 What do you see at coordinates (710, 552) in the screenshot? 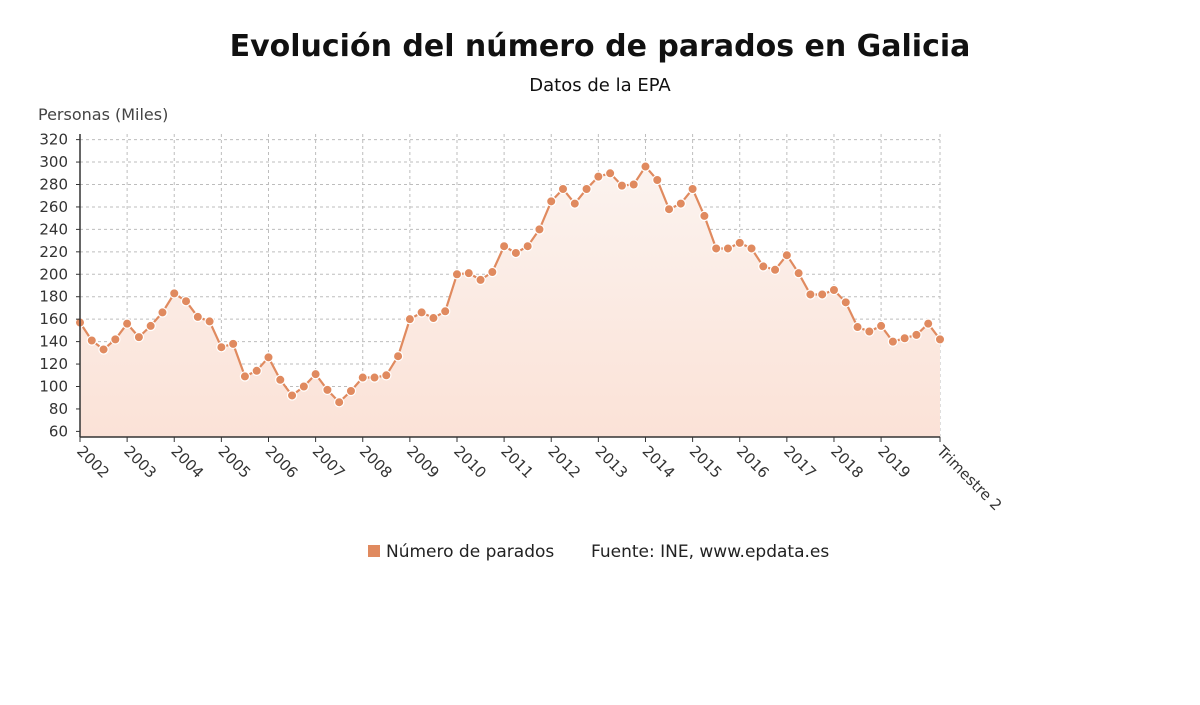
I see `source-note: Fuente: INE, www.epdata.es` at bounding box center [710, 552].